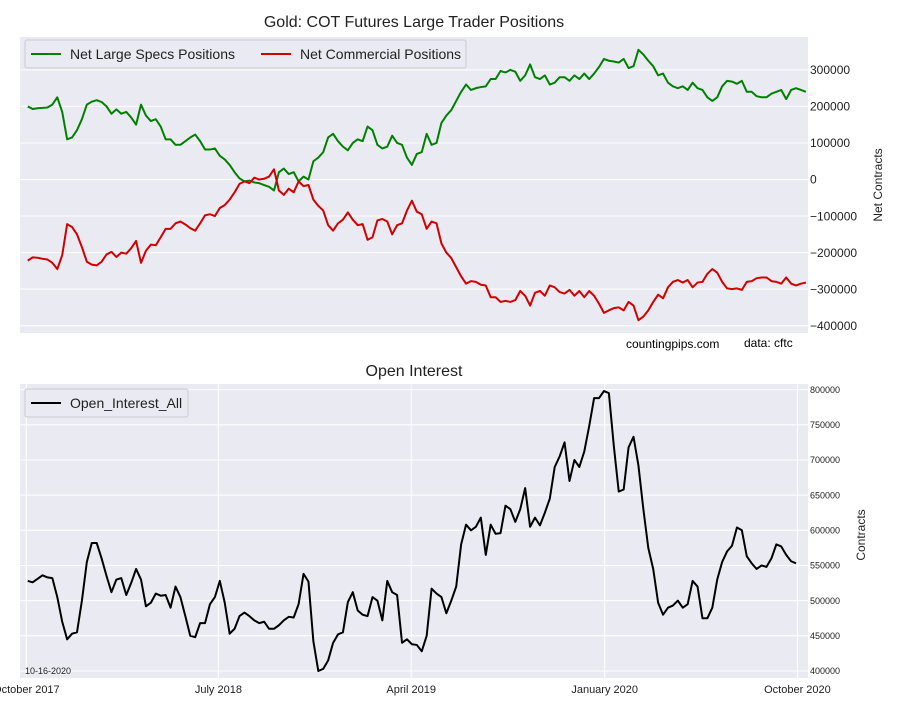 The width and height of the screenshot is (900, 705). I want to click on y-tick-label: 750000, so click(825, 425).